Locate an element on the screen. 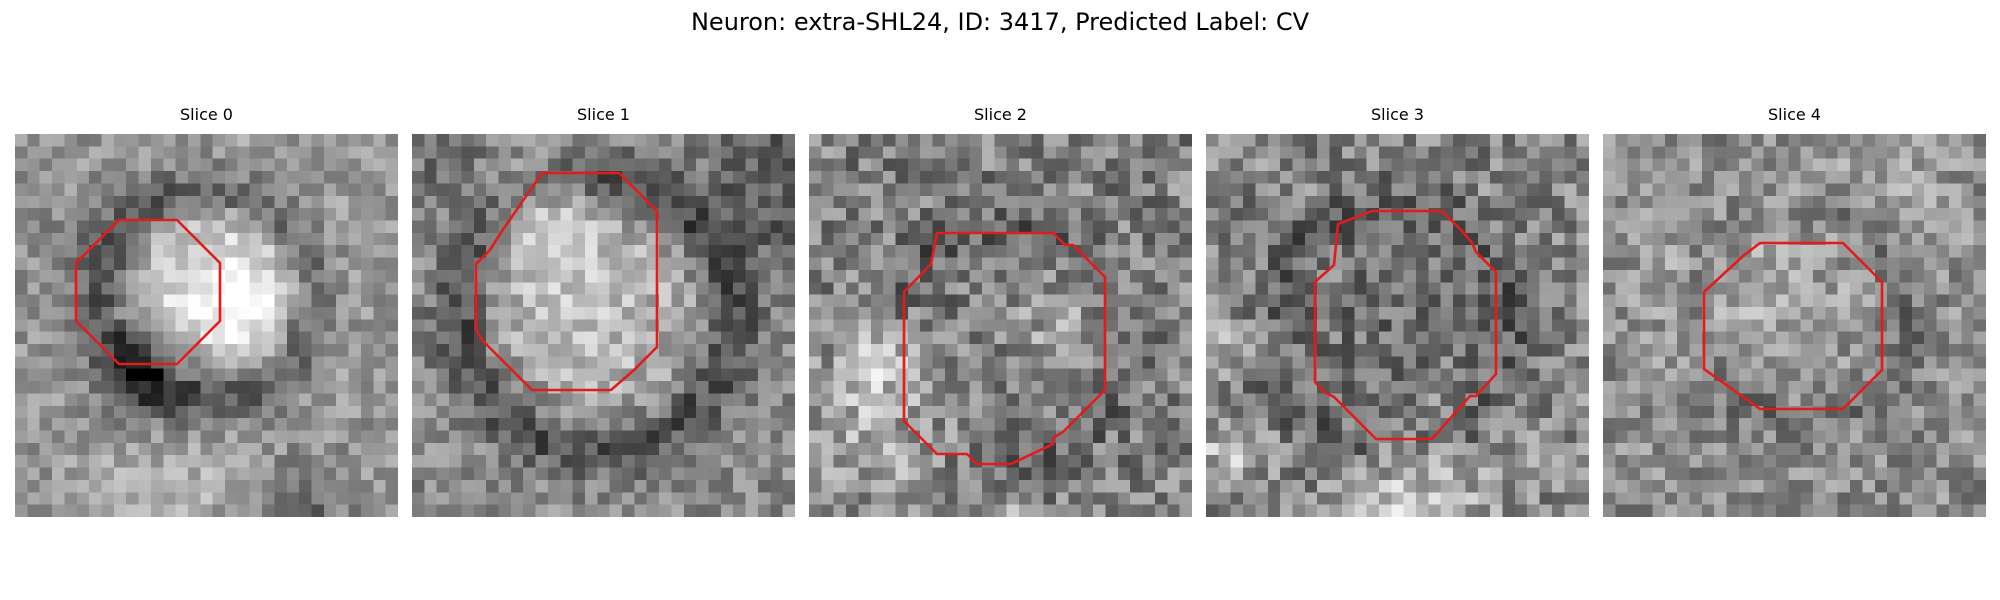  slice-panel-0: Slice 0 is located at coordinates (206, 311).